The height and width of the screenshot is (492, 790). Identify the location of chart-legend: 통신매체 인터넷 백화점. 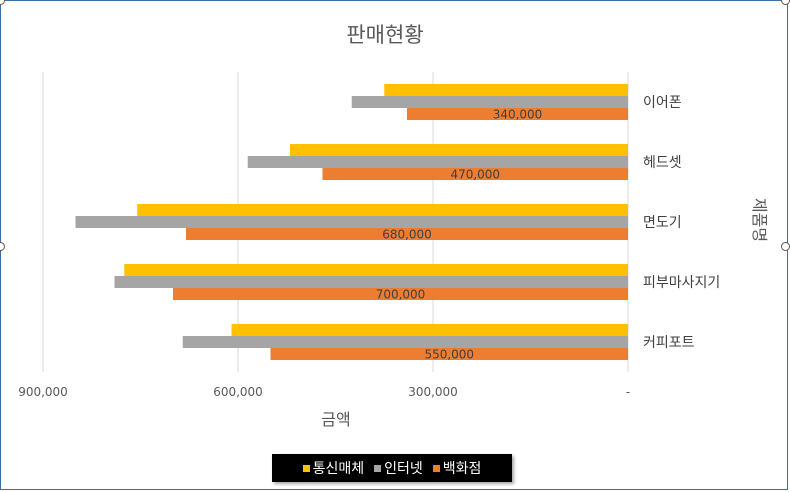
(392, 468).